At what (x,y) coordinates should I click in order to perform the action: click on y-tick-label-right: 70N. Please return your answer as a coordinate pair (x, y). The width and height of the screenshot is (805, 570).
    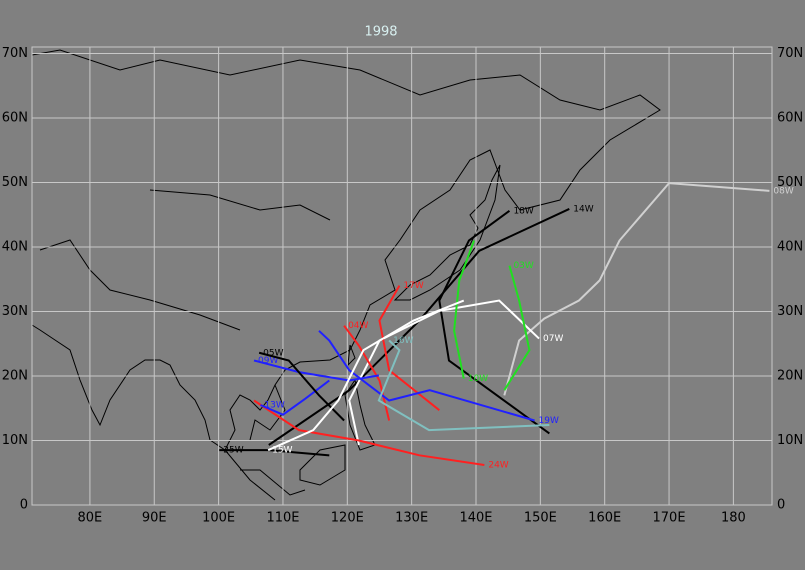
    Looking at the image, I should click on (790, 53).